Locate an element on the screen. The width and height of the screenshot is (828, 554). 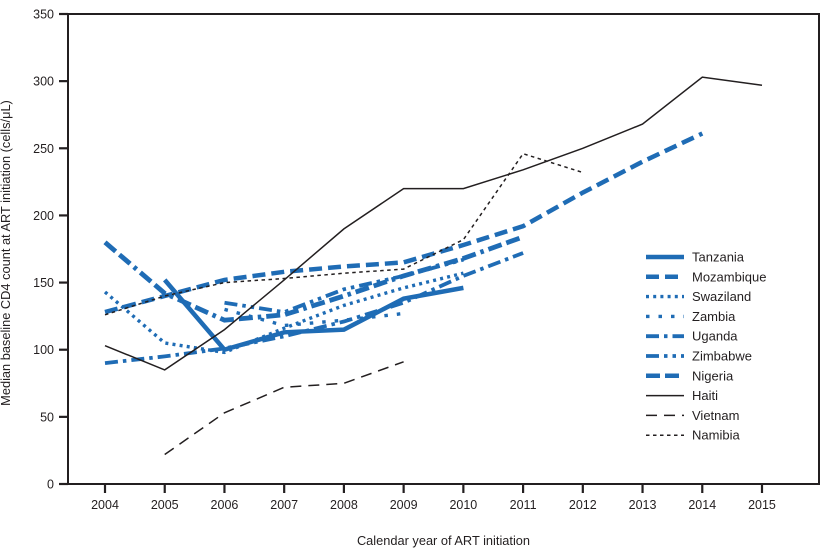
series-line-nigeria is located at coordinates (313, 278).